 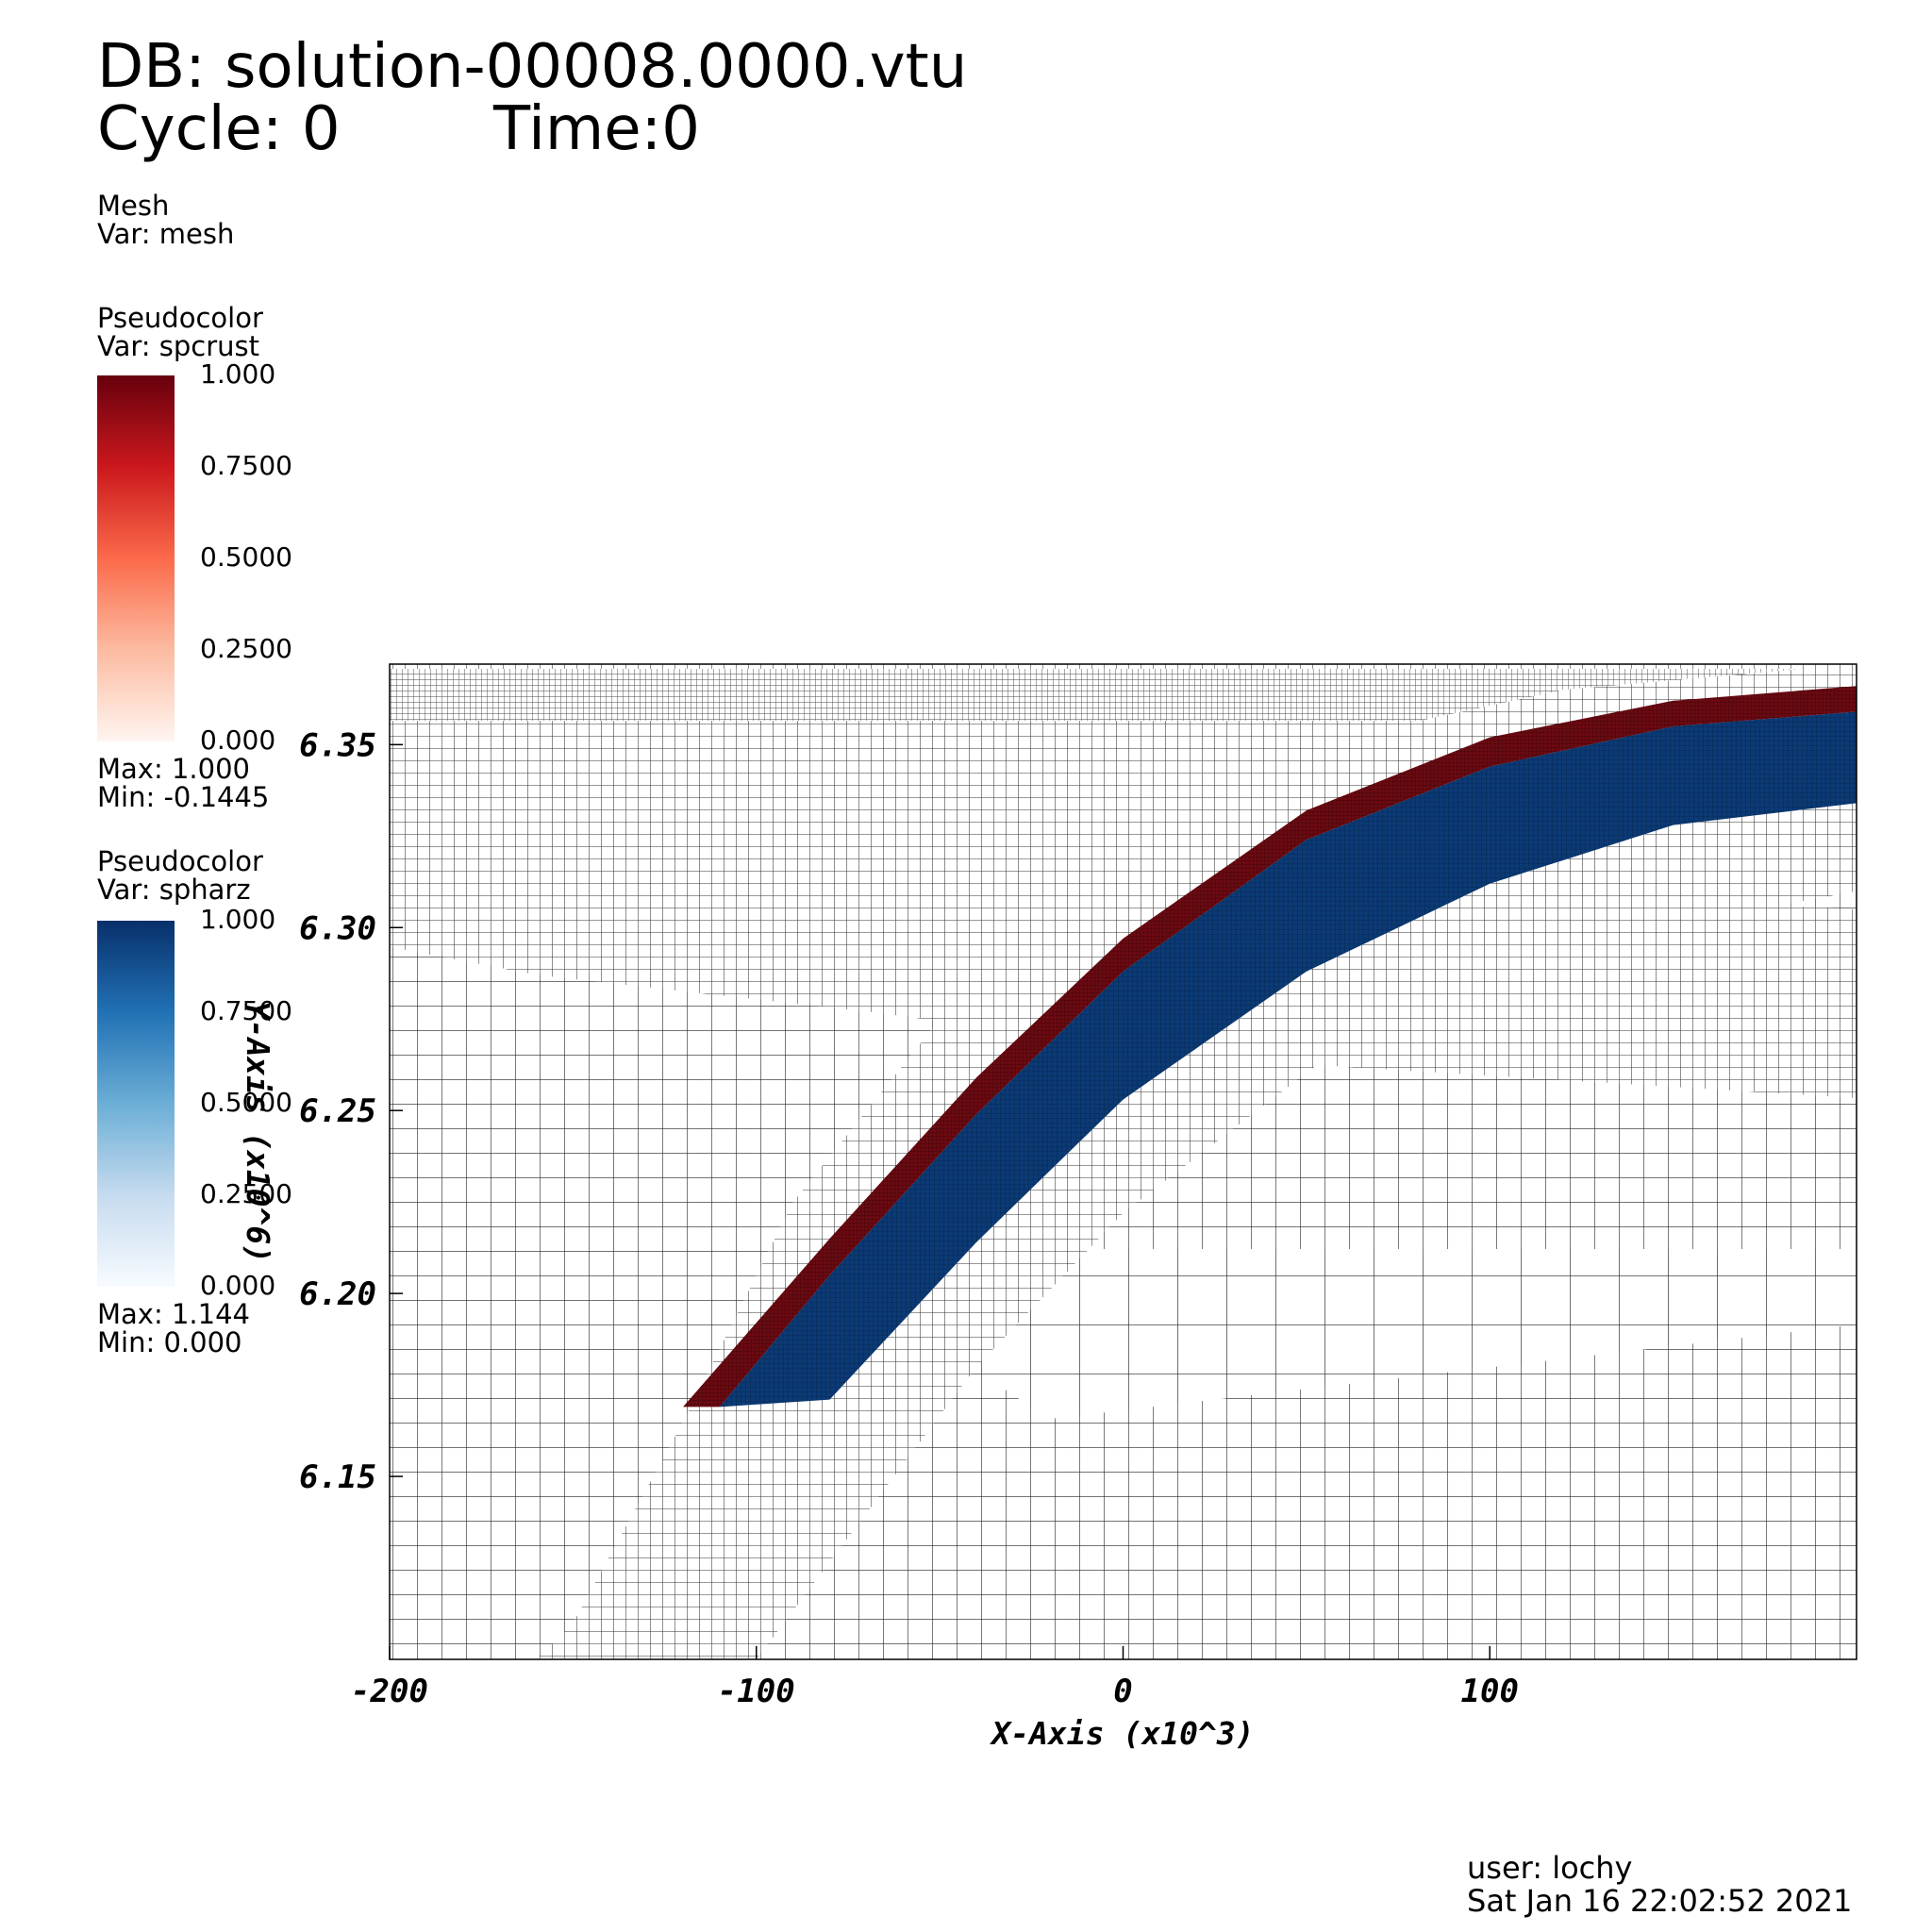 What do you see at coordinates (258, 1132) in the screenshot?
I see `y-axis-title: Y-Axis (x10^6)` at bounding box center [258, 1132].